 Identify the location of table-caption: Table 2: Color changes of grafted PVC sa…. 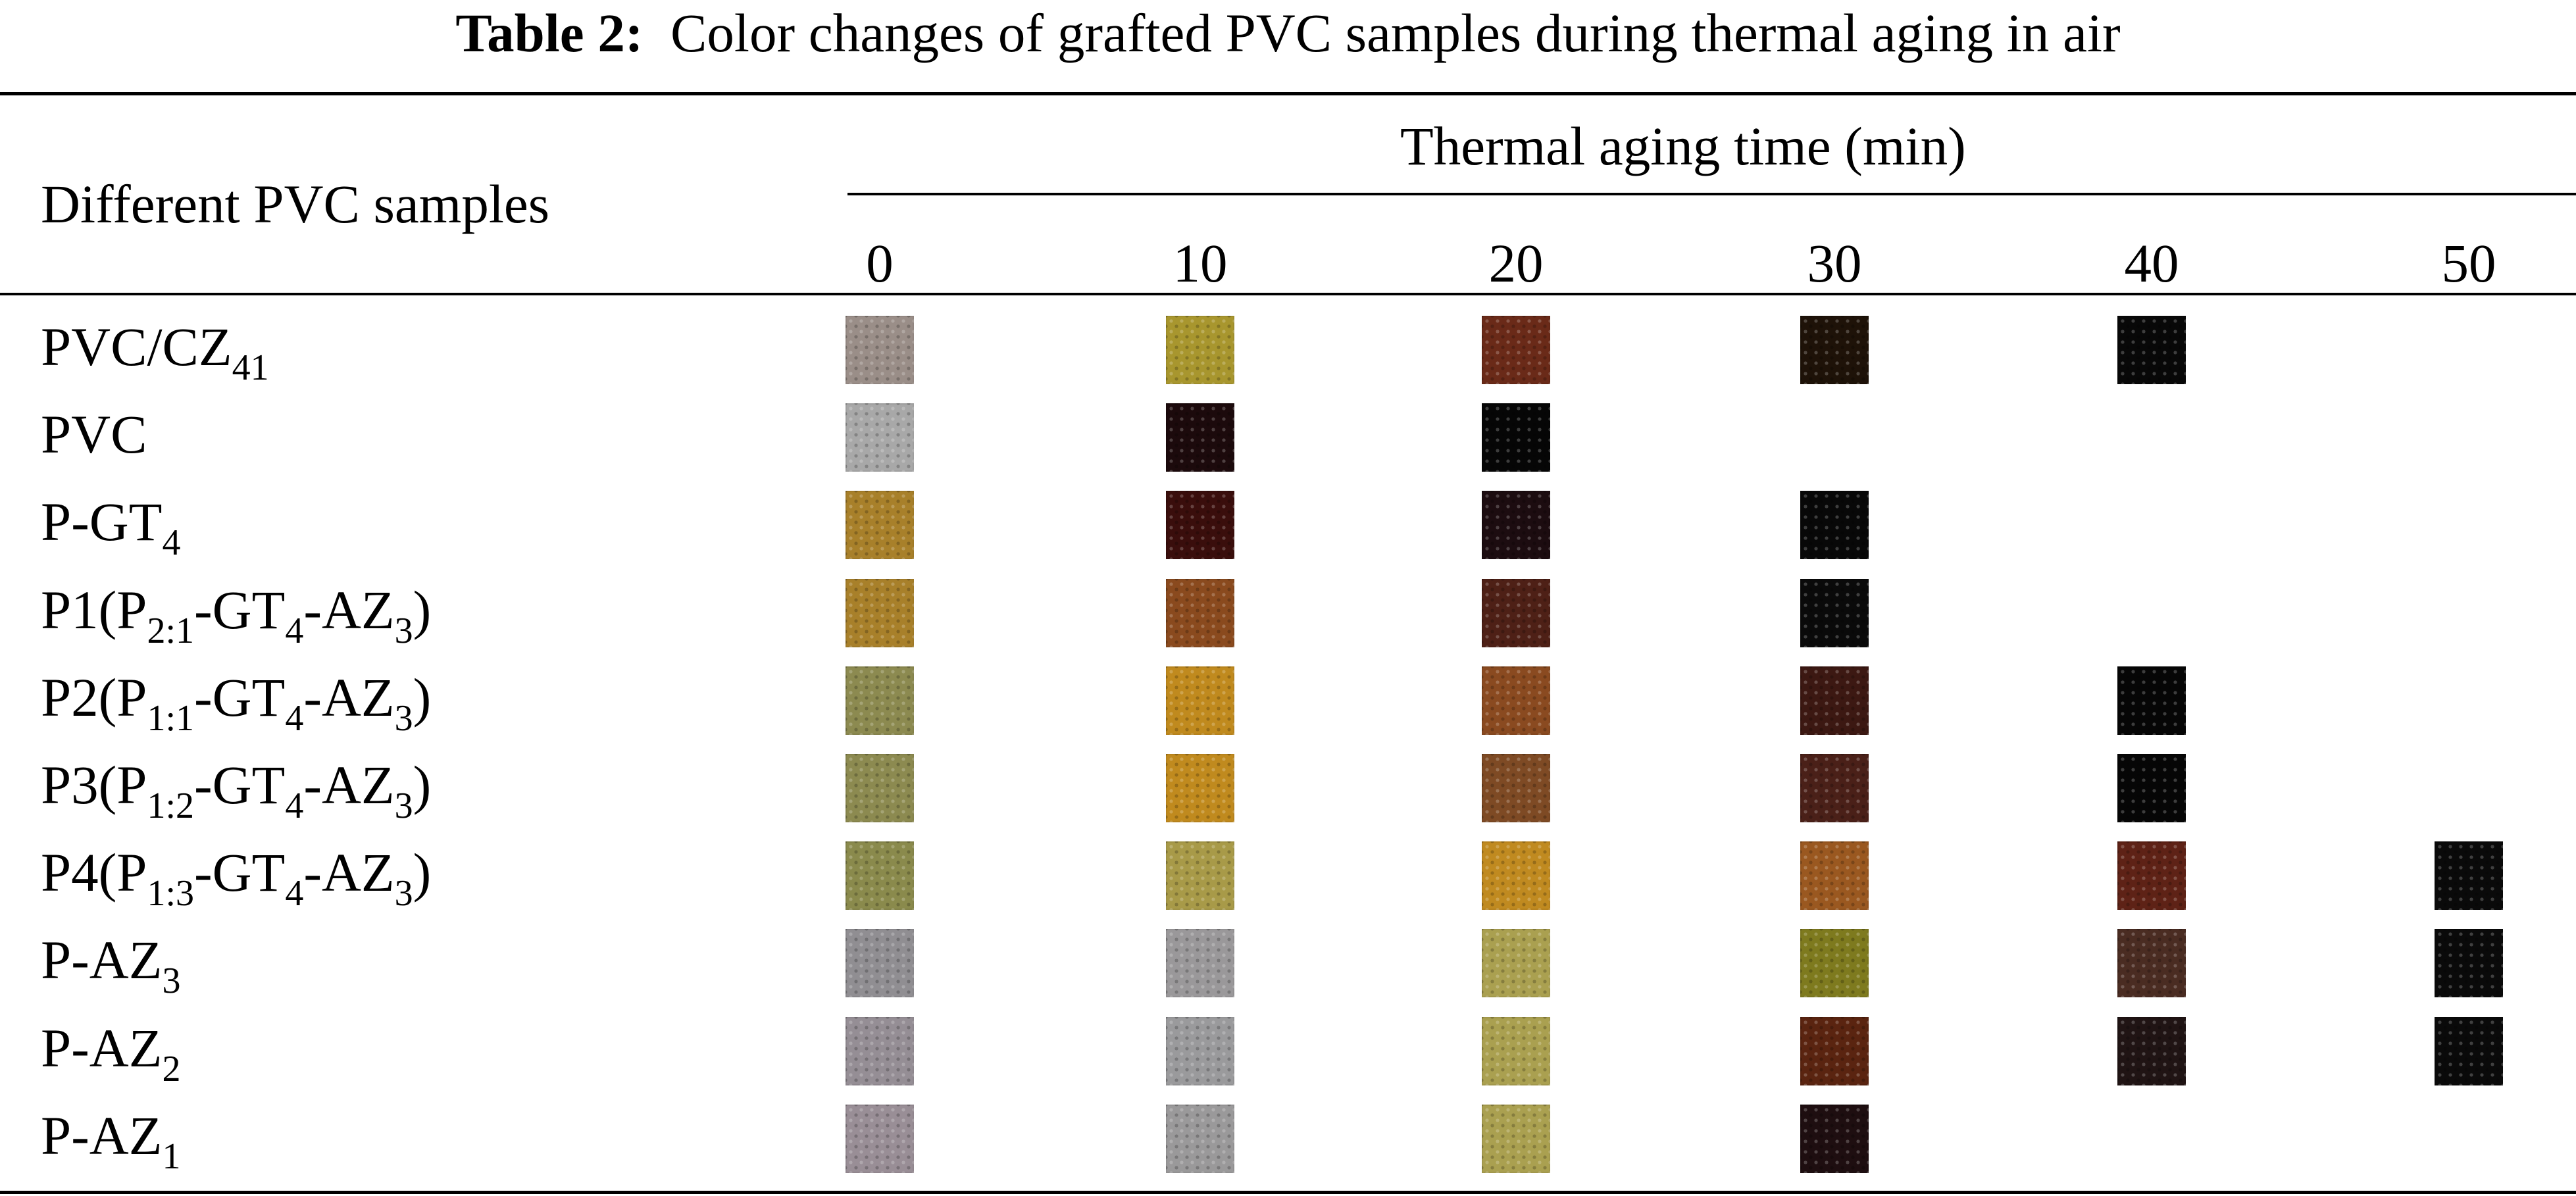
(1288, 33).